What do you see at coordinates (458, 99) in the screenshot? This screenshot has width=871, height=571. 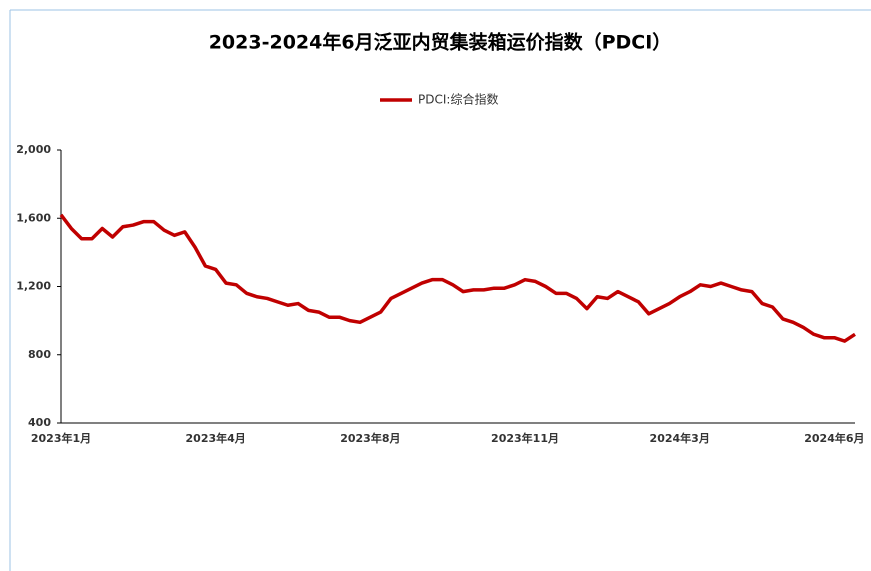 I see `legend-label: PDCI:综合指数` at bounding box center [458, 99].